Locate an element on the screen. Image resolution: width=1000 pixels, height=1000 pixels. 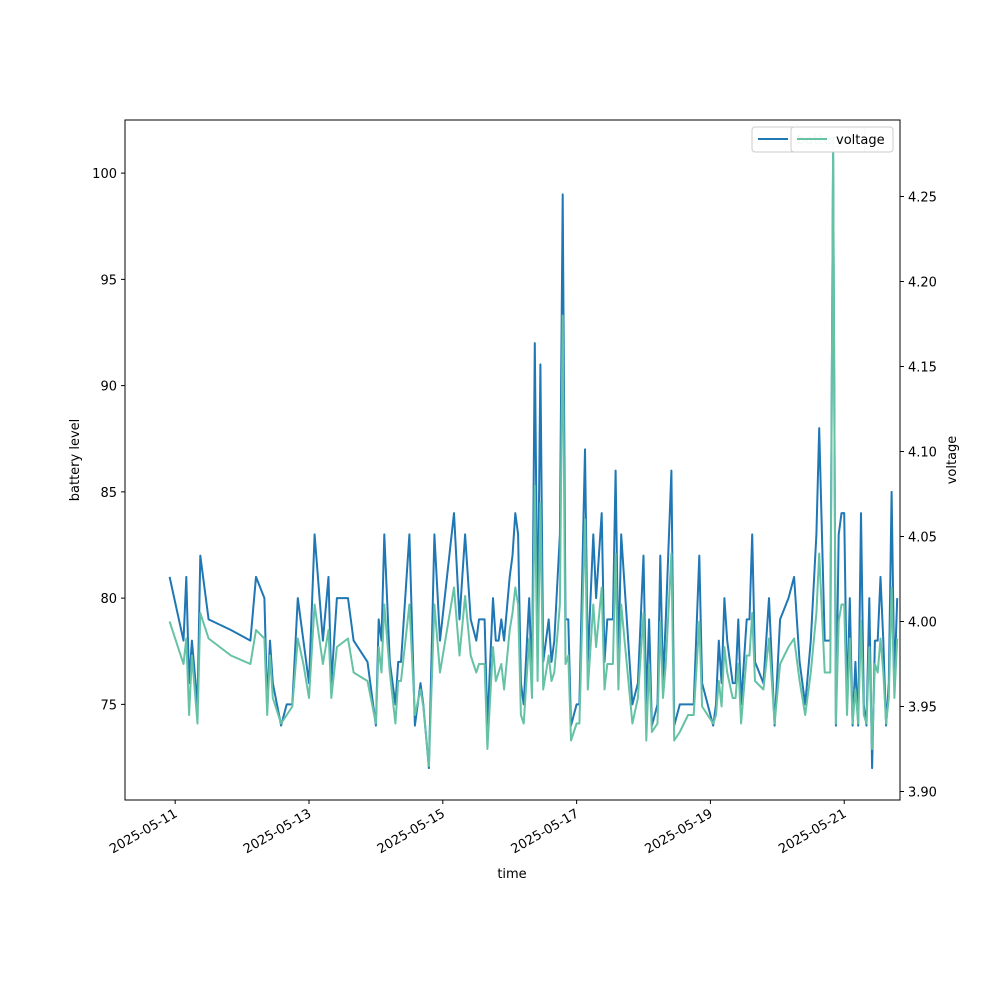
left-y-axis-title: battery level is located at coordinates (75, 460).